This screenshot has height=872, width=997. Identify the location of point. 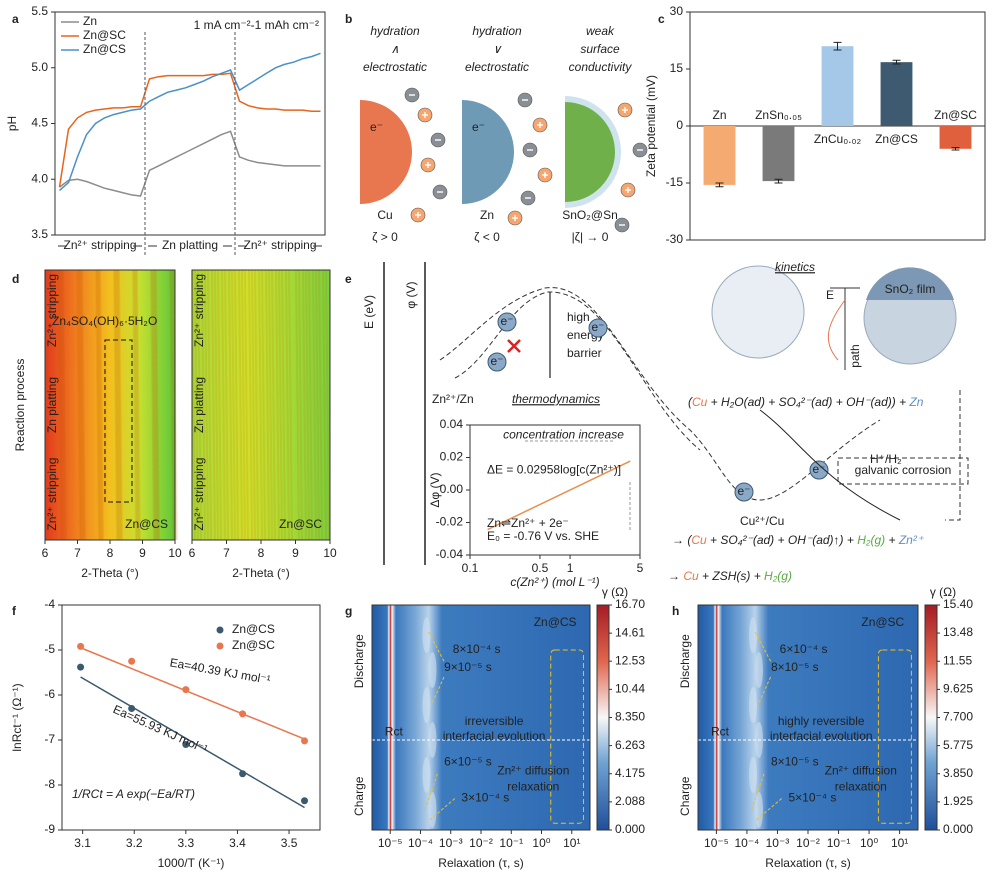
(186, 690).